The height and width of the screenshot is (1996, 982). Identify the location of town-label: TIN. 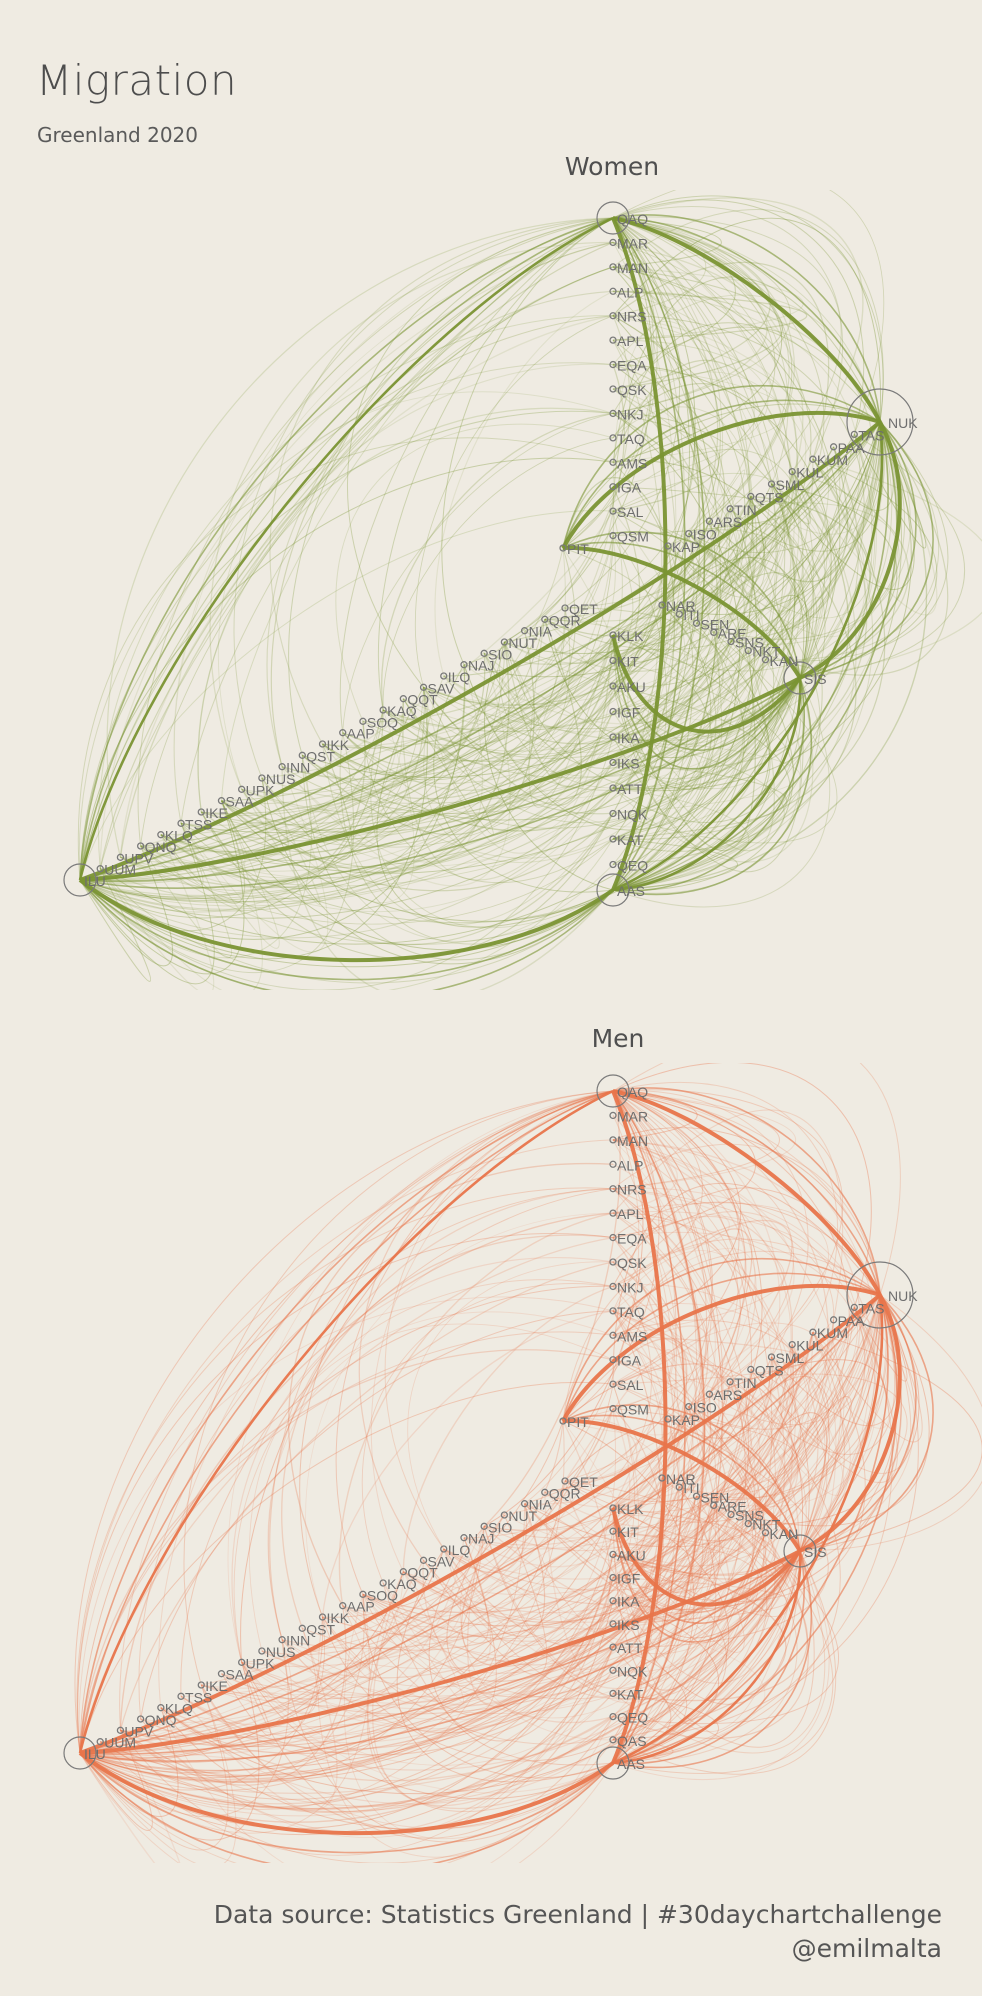
(745, 510).